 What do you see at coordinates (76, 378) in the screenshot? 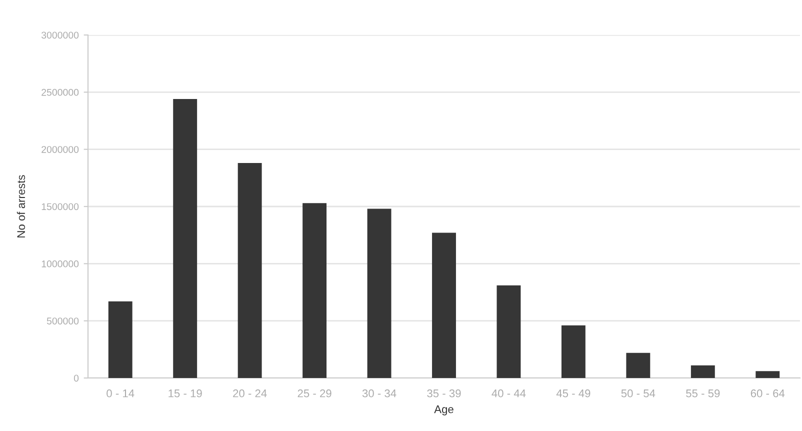
I see `y-tick-label: 0` at bounding box center [76, 378].